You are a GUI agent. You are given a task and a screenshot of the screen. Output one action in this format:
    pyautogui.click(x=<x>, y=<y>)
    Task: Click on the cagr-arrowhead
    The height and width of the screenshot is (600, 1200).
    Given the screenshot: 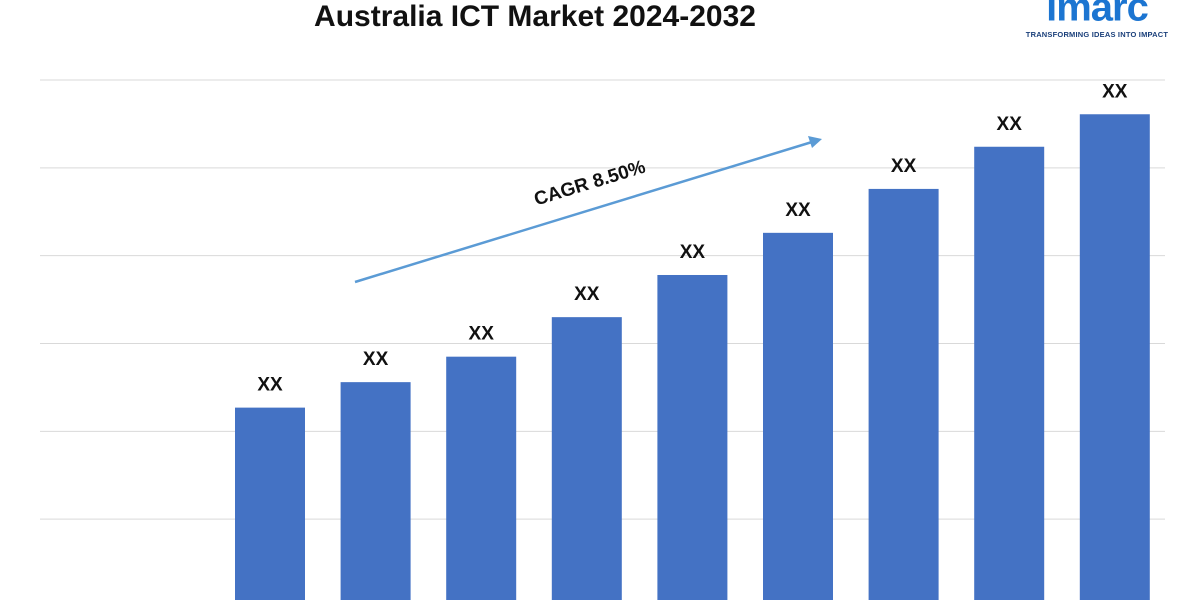 What is the action you would take?
    pyautogui.click(x=815, y=142)
    